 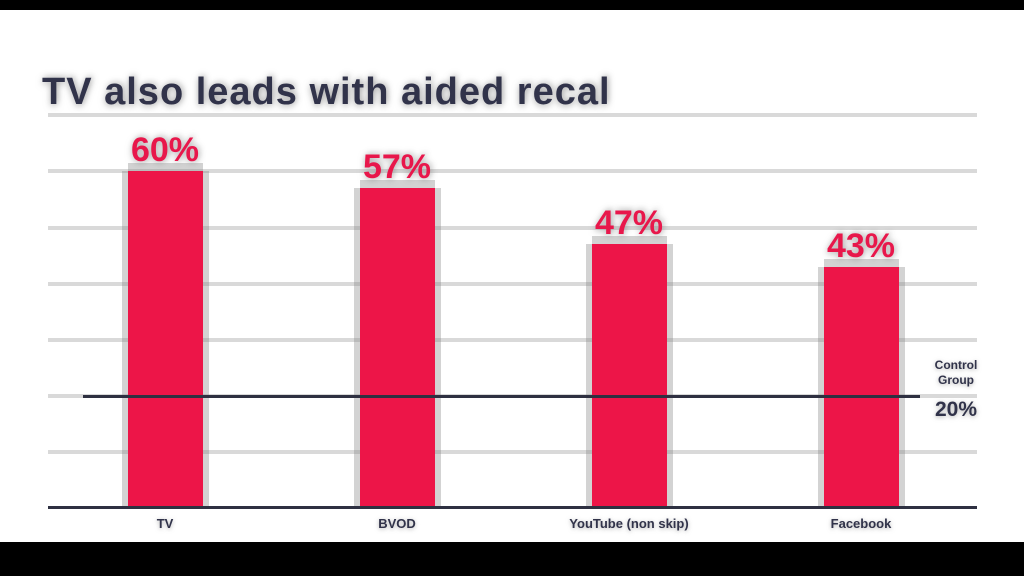 What do you see at coordinates (956, 409) in the screenshot?
I see `control-group-value: 20%` at bounding box center [956, 409].